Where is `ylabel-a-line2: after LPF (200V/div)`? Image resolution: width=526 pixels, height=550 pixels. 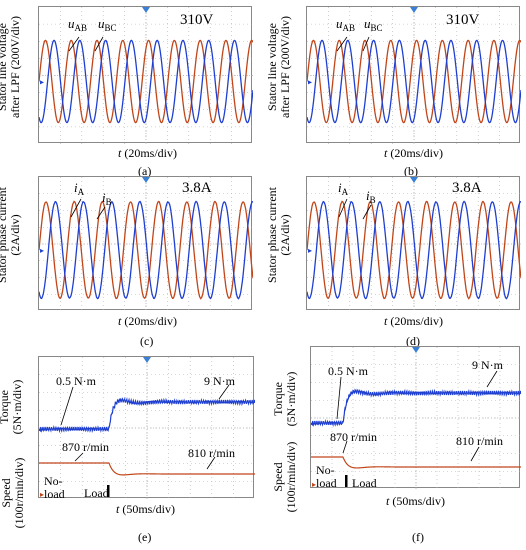
ylabel-a-line2: after LPF (200V/div) is located at coordinates (15, 67).